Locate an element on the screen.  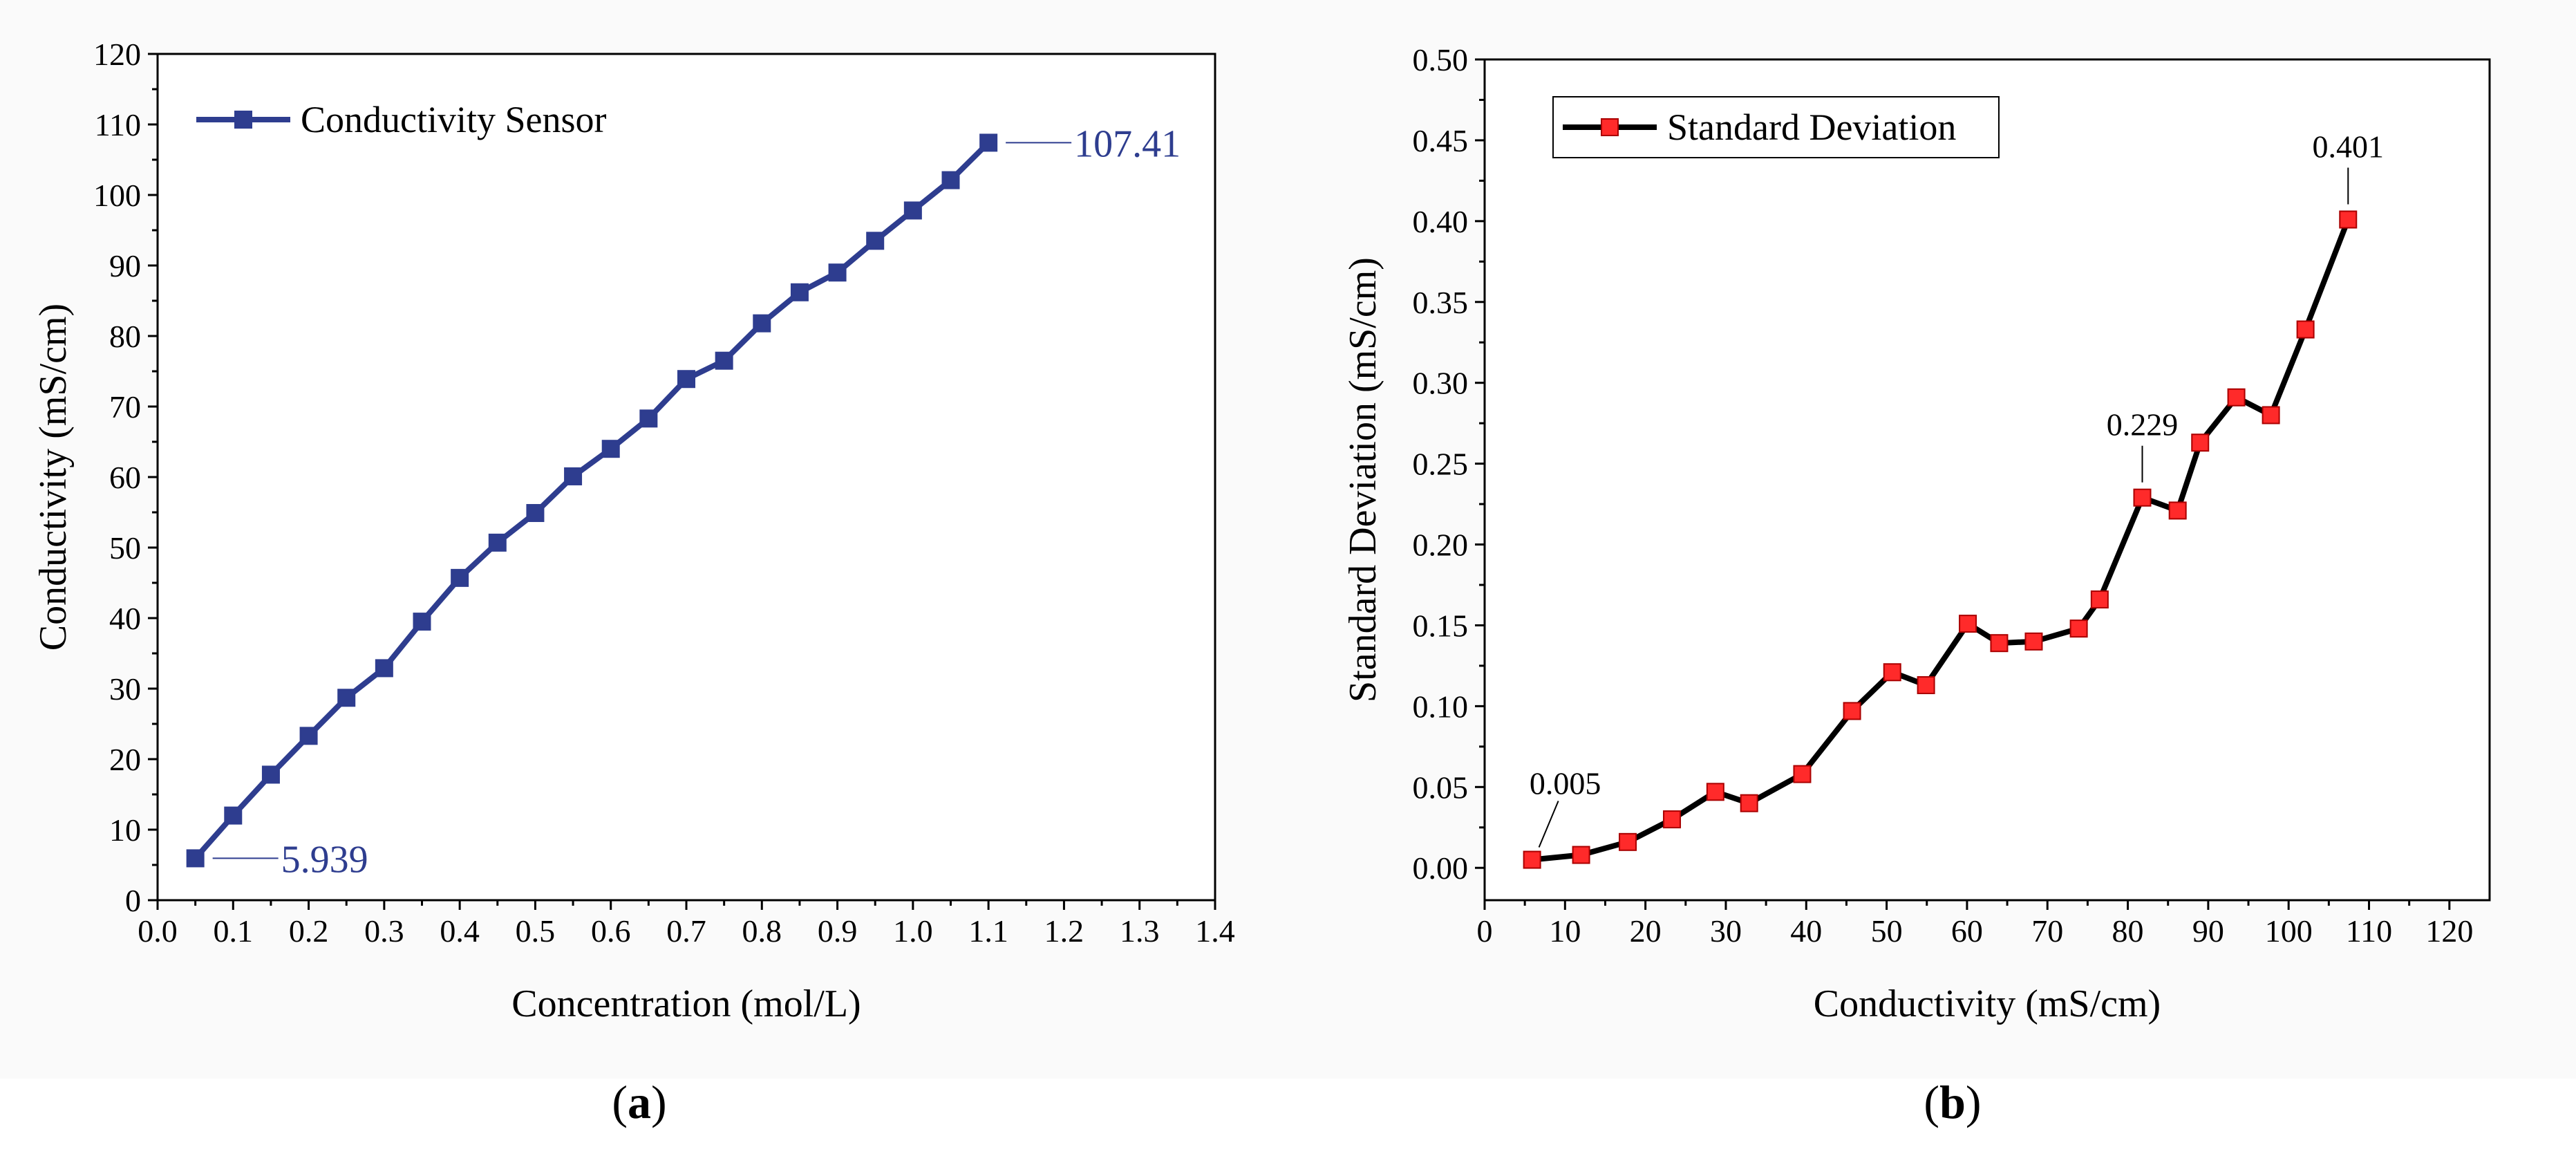
a-y-tick-label: 110 is located at coordinates (118, 124).